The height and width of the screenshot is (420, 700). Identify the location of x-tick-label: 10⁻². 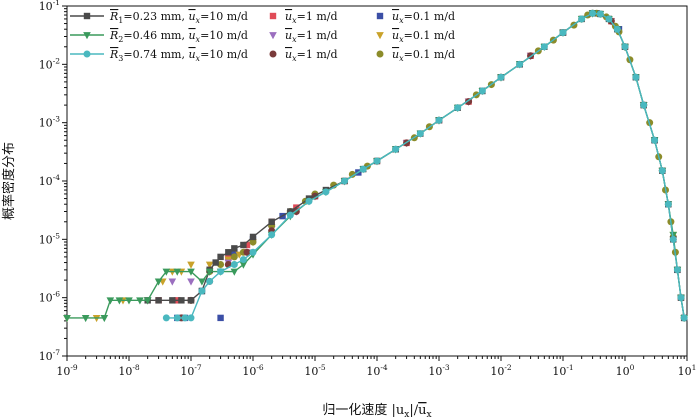
(501, 370).